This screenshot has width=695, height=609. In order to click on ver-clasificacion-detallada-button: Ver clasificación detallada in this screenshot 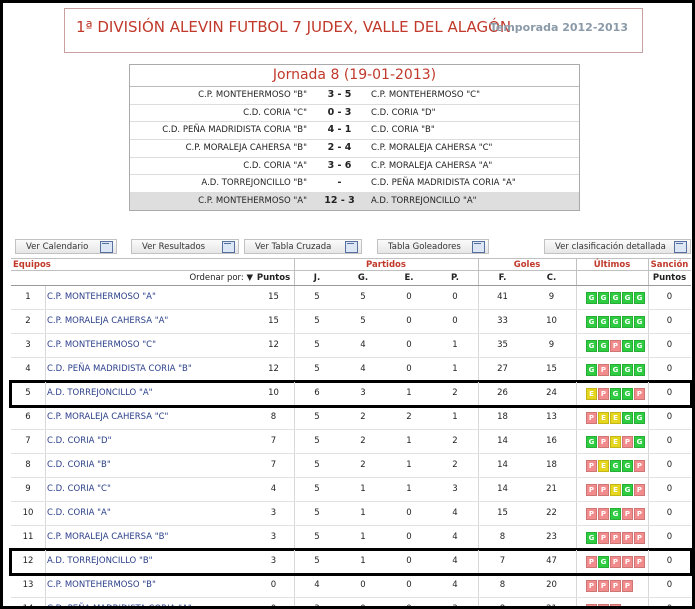, I will do `click(617, 246)`.